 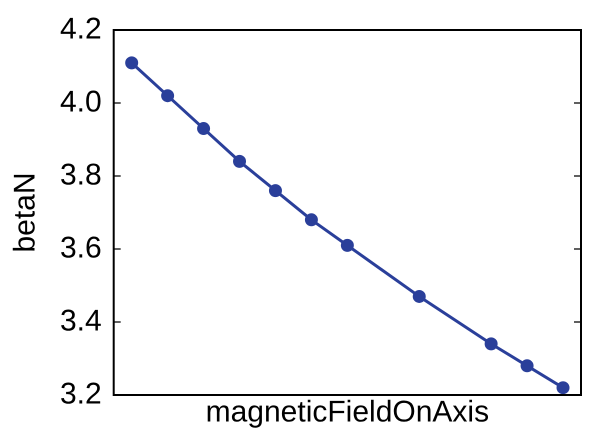 What do you see at coordinates (81, 393) in the screenshot?
I see `y-tick-label: 3.2` at bounding box center [81, 393].